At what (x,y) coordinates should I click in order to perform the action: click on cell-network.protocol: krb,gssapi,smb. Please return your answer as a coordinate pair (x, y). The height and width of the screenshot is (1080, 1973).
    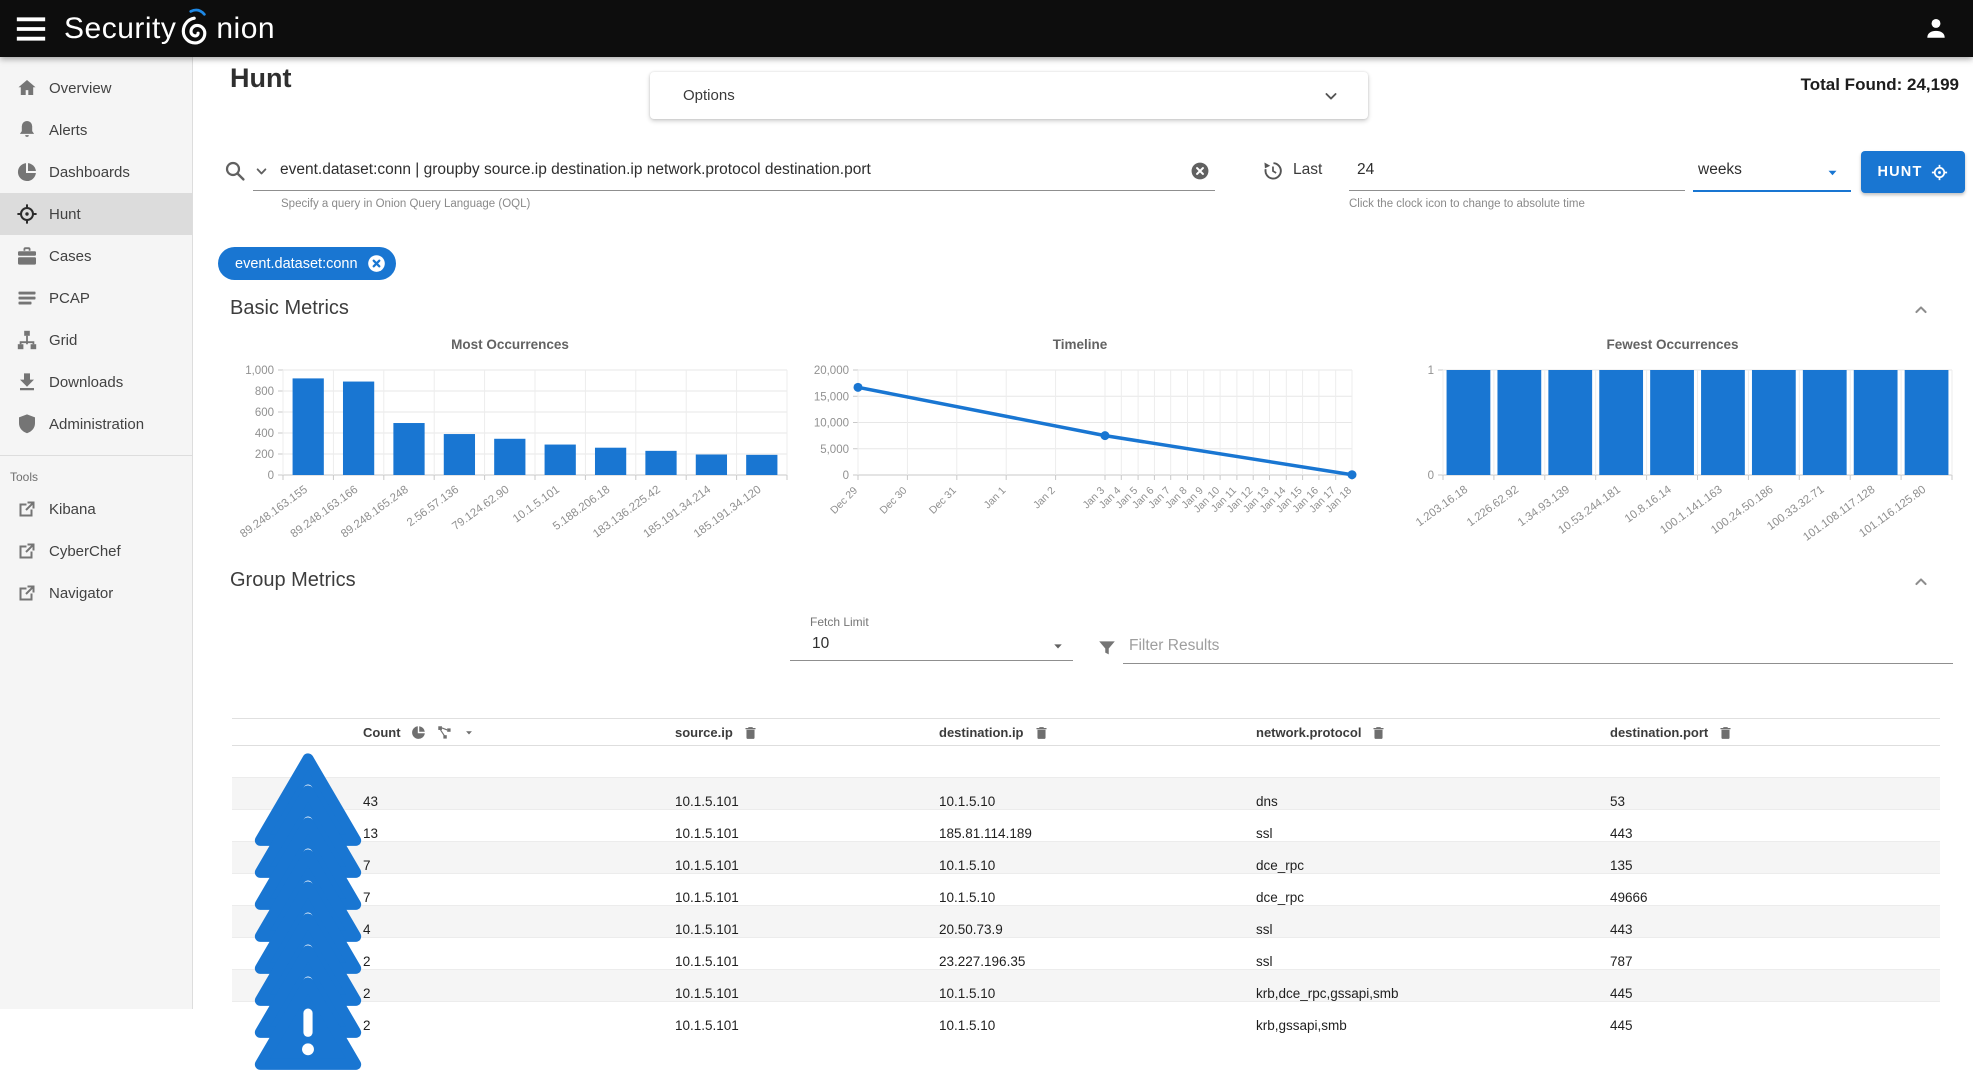
    Looking at the image, I should click on (1433, 1025).